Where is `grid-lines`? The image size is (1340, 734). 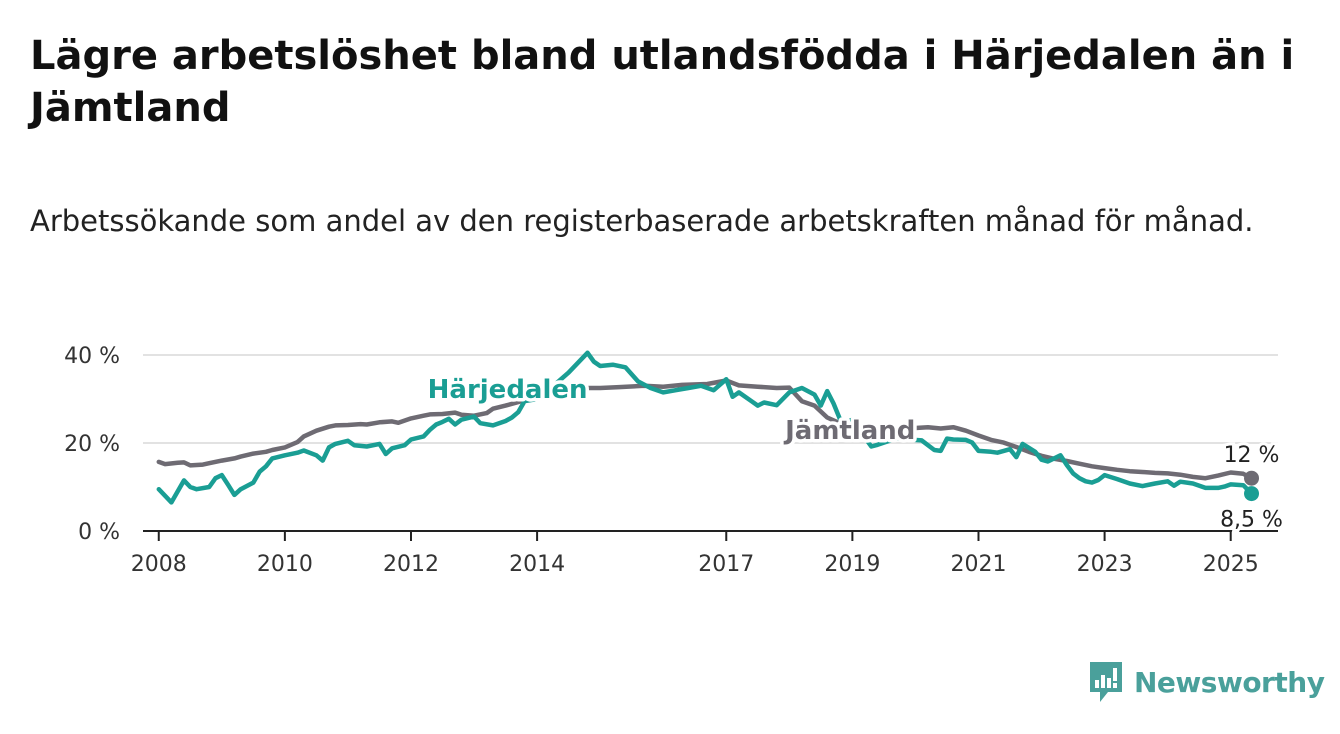
grid-lines is located at coordinates (710, 399).